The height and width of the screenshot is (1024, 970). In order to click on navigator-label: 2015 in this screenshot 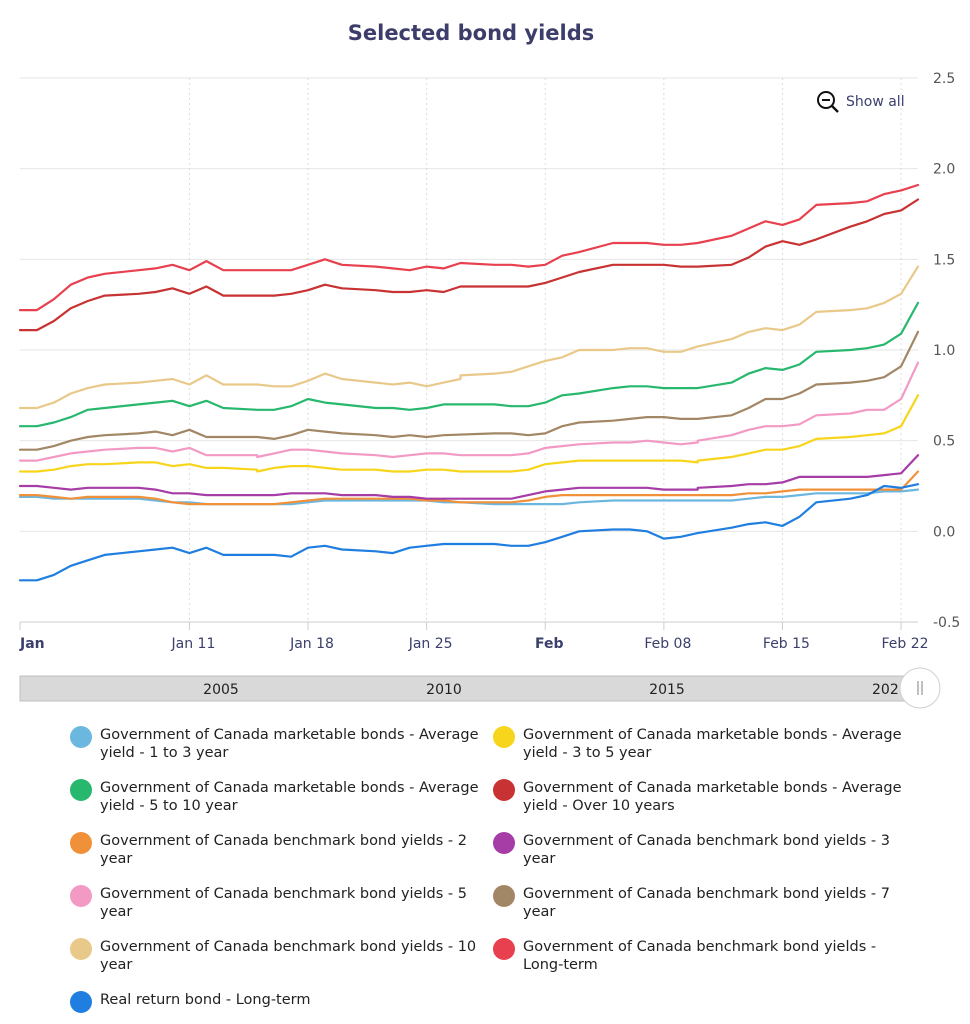, I will do `click(667, 690)`.